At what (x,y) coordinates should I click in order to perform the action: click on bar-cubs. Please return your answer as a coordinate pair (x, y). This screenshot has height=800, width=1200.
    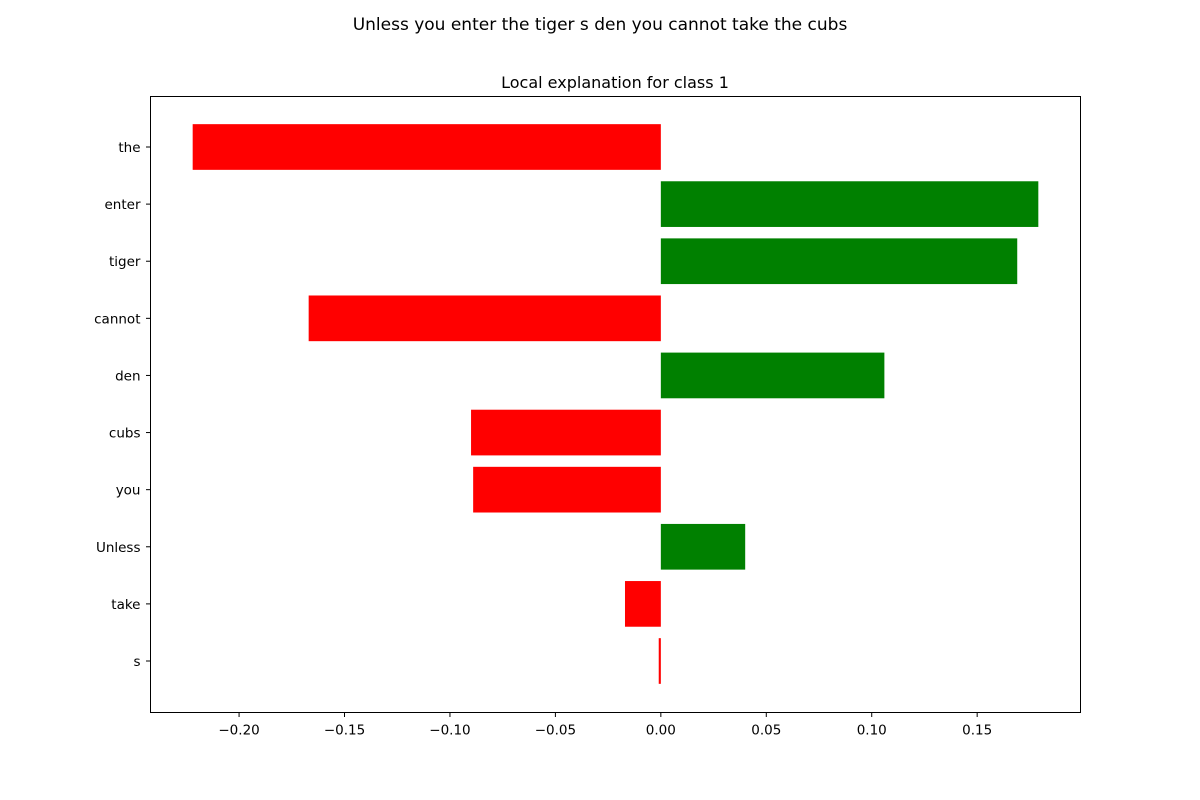
    Looking at the image, I should click on (566, 432).